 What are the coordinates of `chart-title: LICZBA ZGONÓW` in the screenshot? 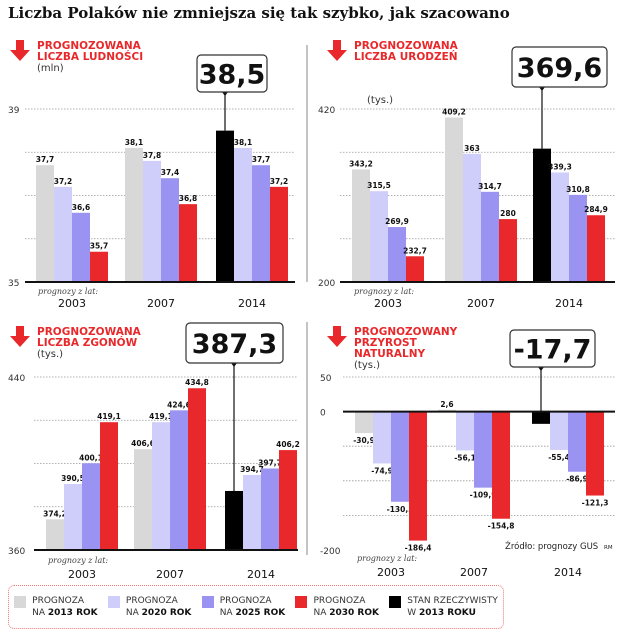 It's located at (87, 342).